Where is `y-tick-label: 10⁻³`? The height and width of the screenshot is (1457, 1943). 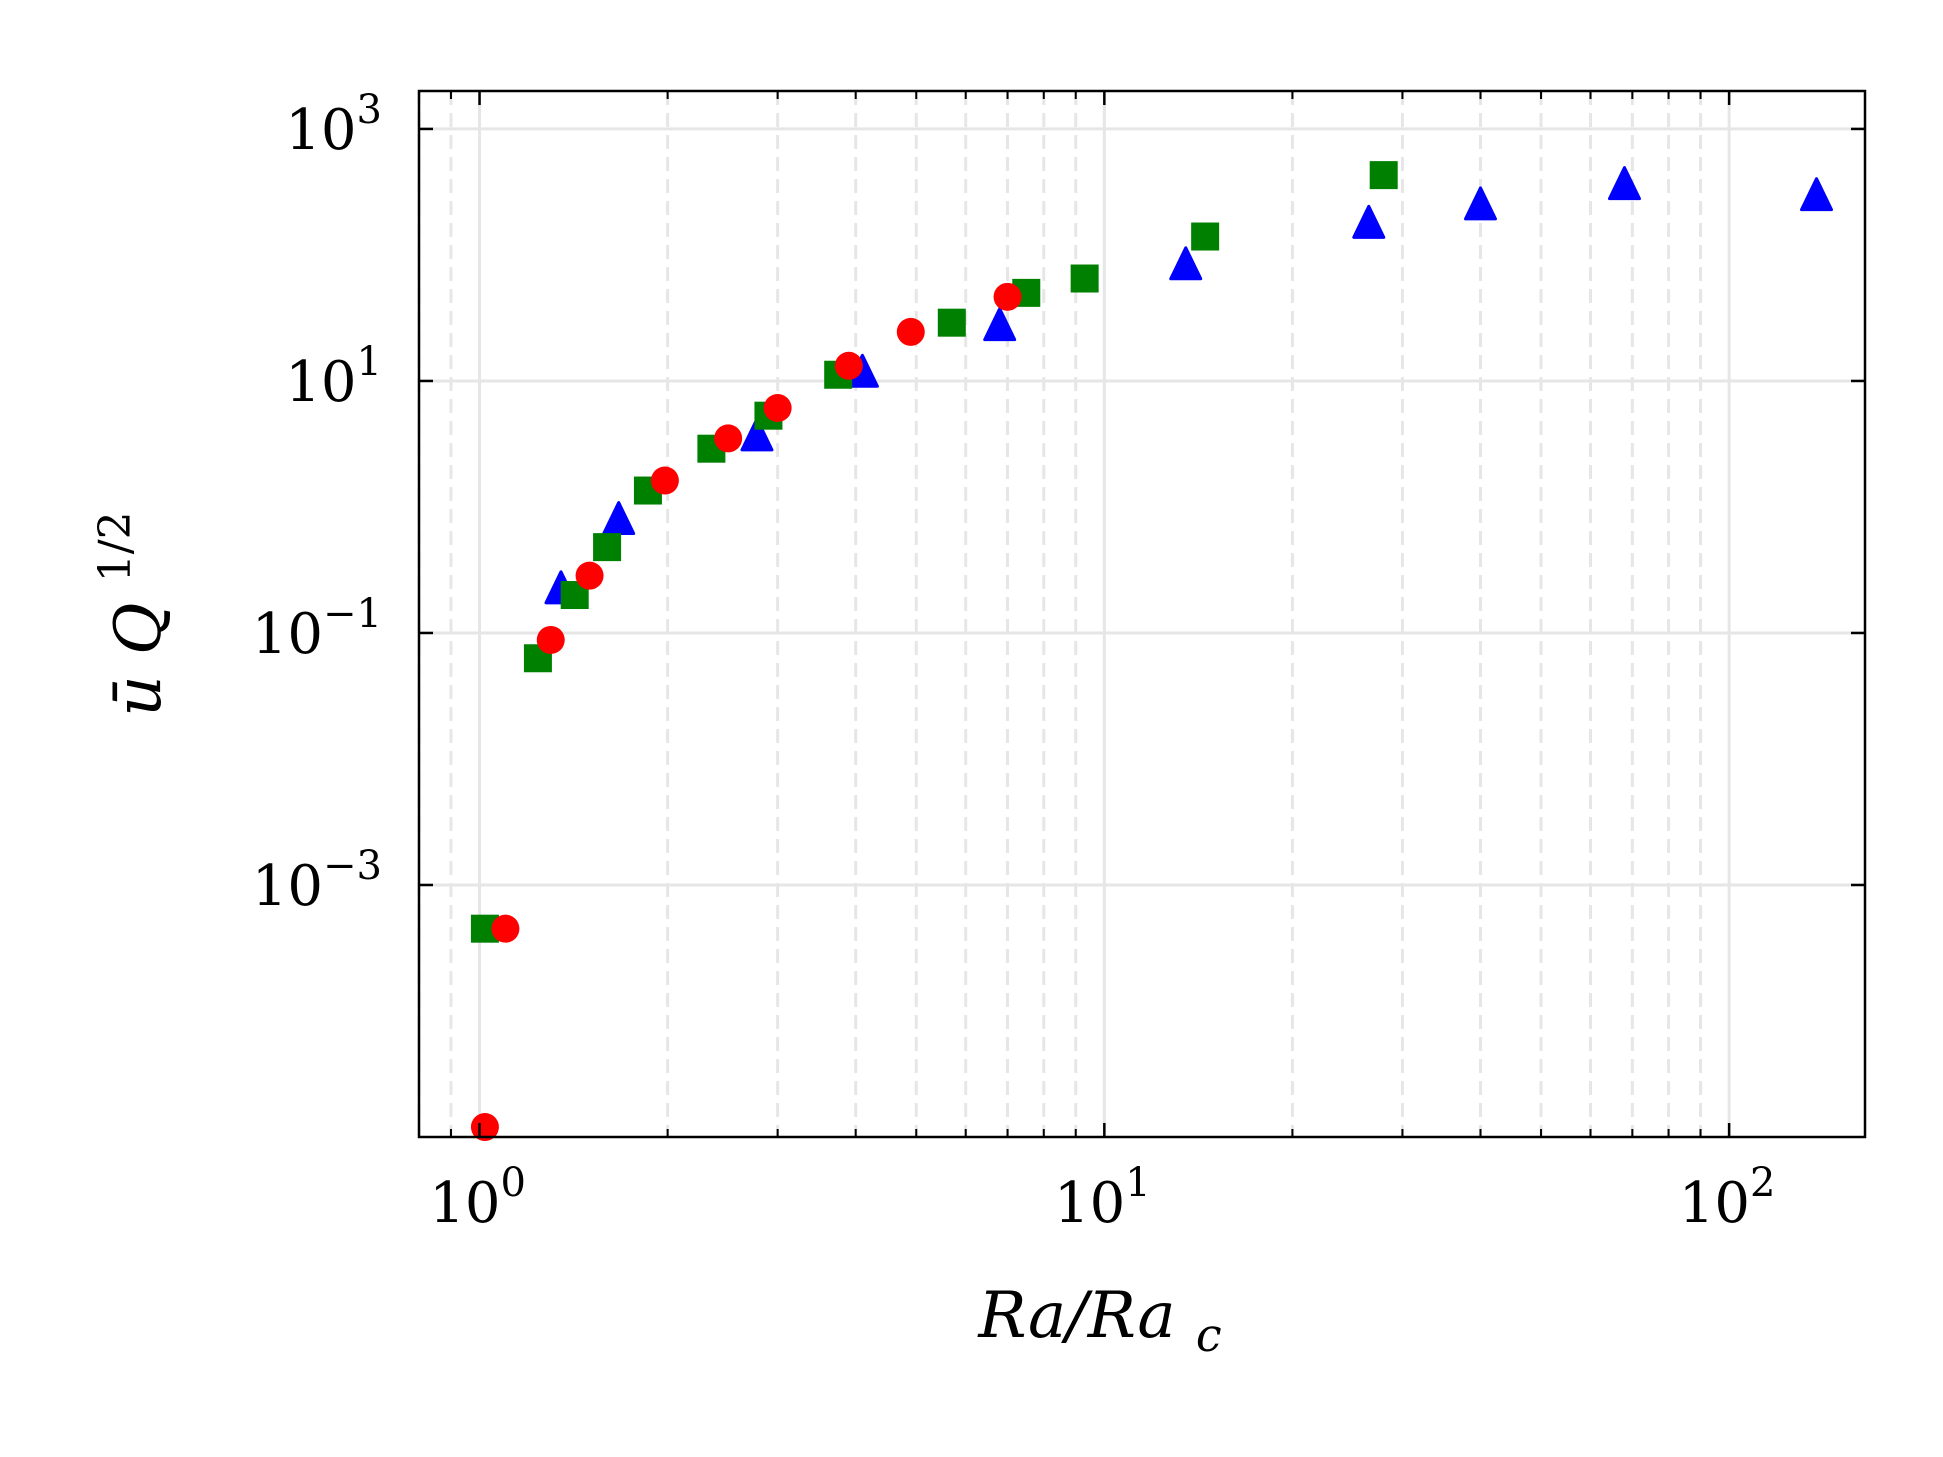 y-tick-label: 10⁻³ is located at coordinates (317, 881).